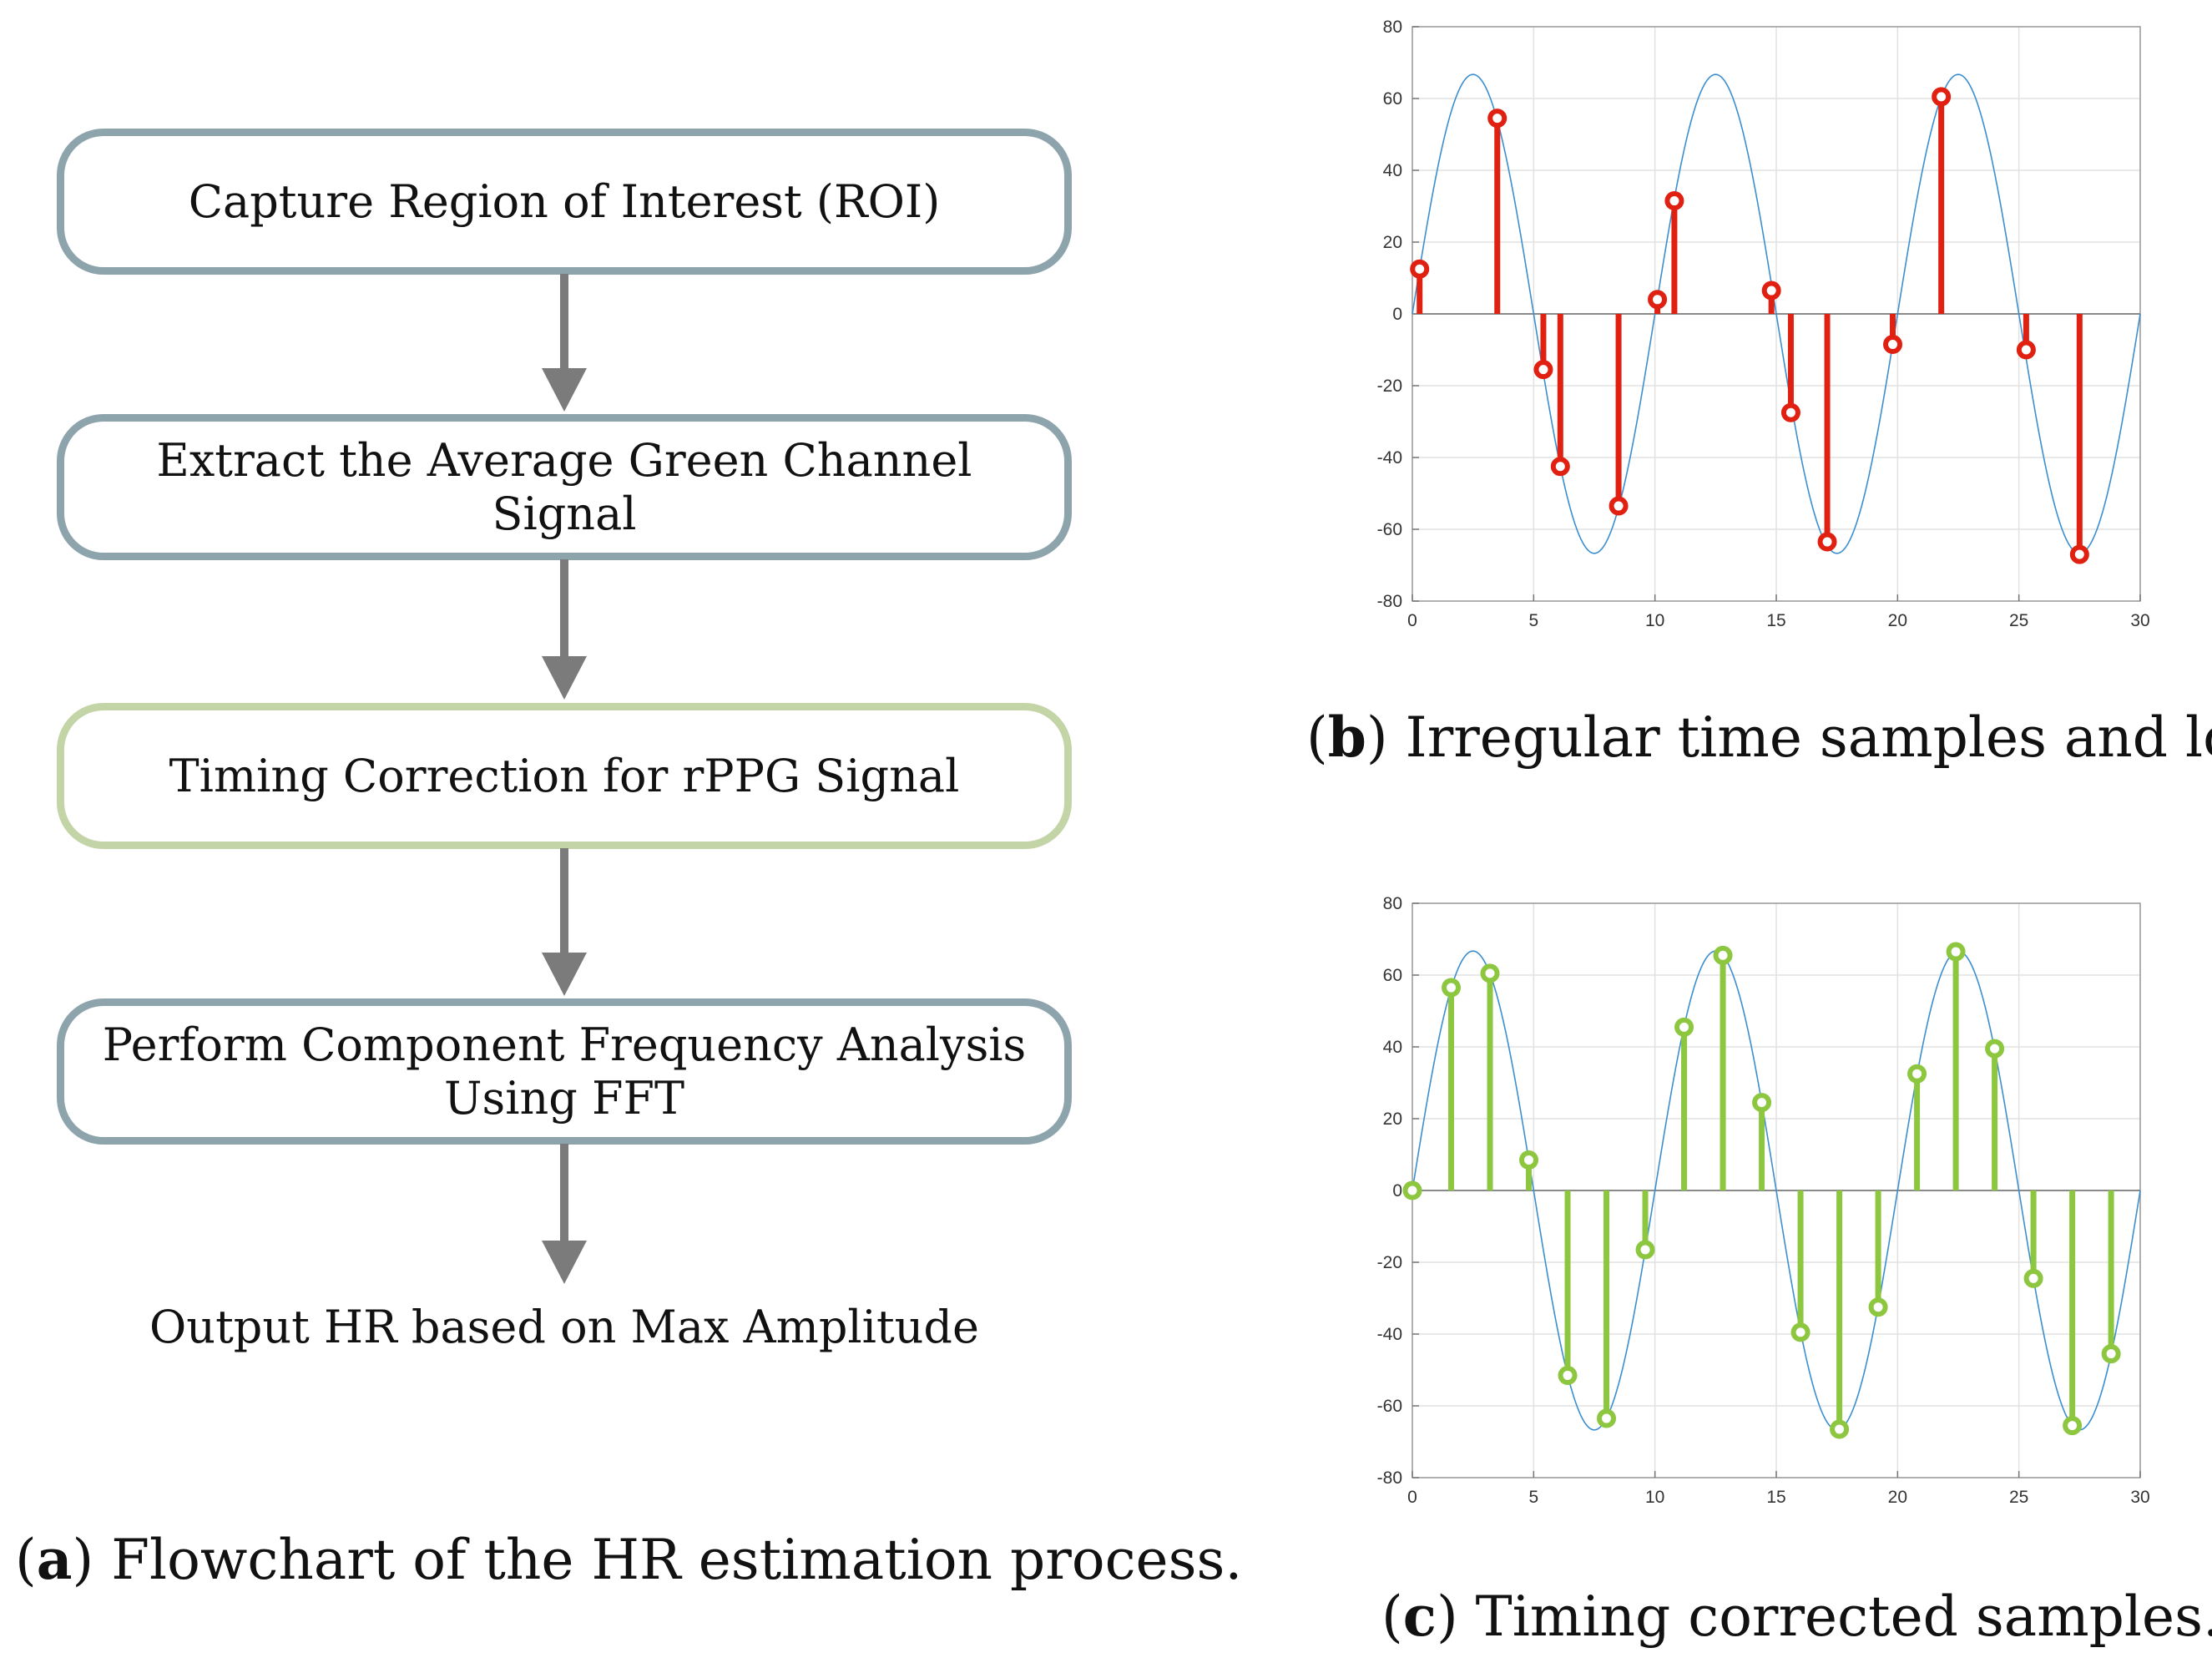 This screenshot has width=2212, height=1668. I want to click on caption-text: Flowchart of the HR estimation process., so click(677, 1560).